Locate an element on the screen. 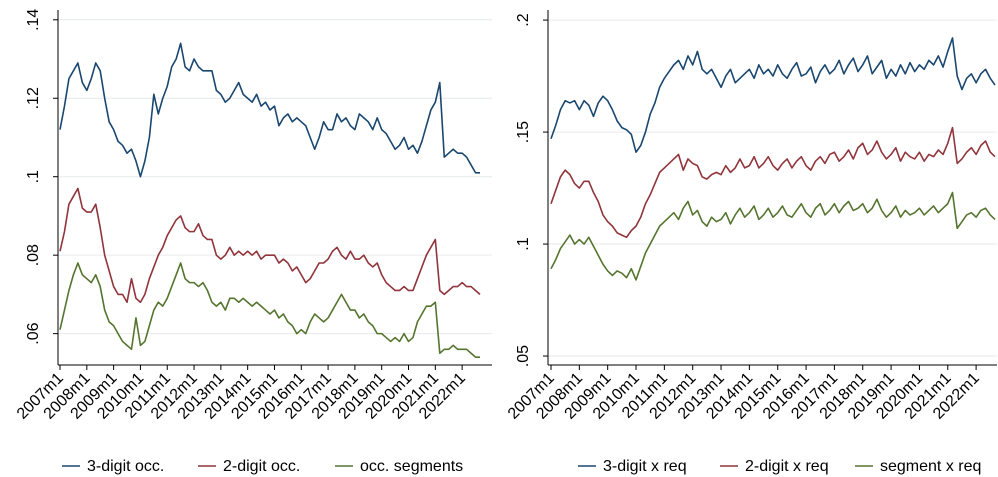 This screenshot has height=477, width=998. y-tick-label: .2 is located at coordinates (523, 19).